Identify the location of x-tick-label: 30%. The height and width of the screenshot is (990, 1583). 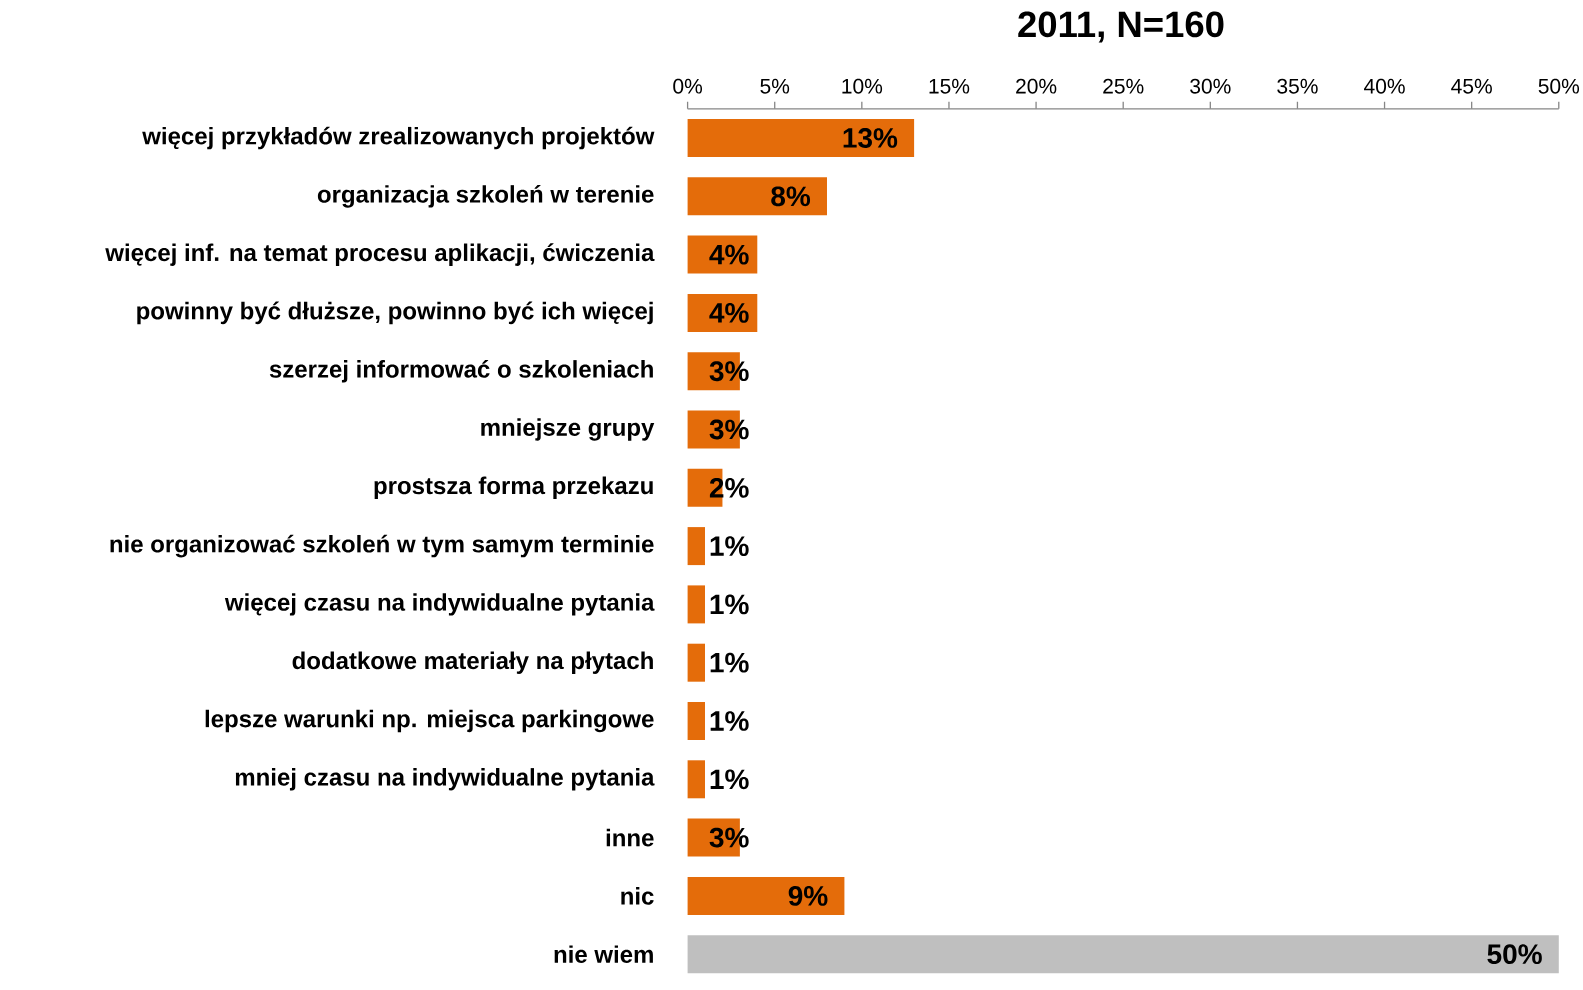
(1210, 86).